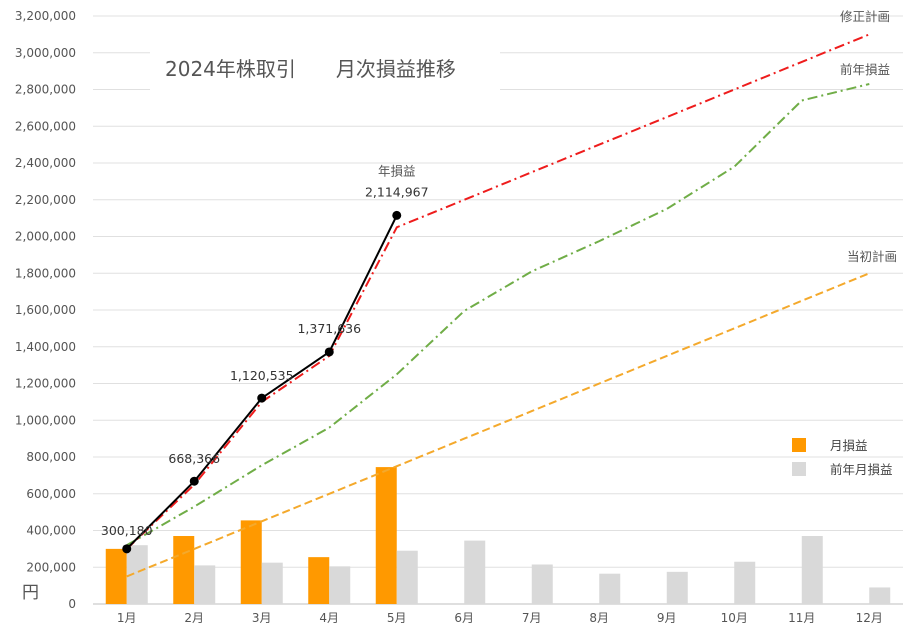 This screenshot has height=637, width=915. I want to click on y-tick-label: 600,000, so click(51, 494).